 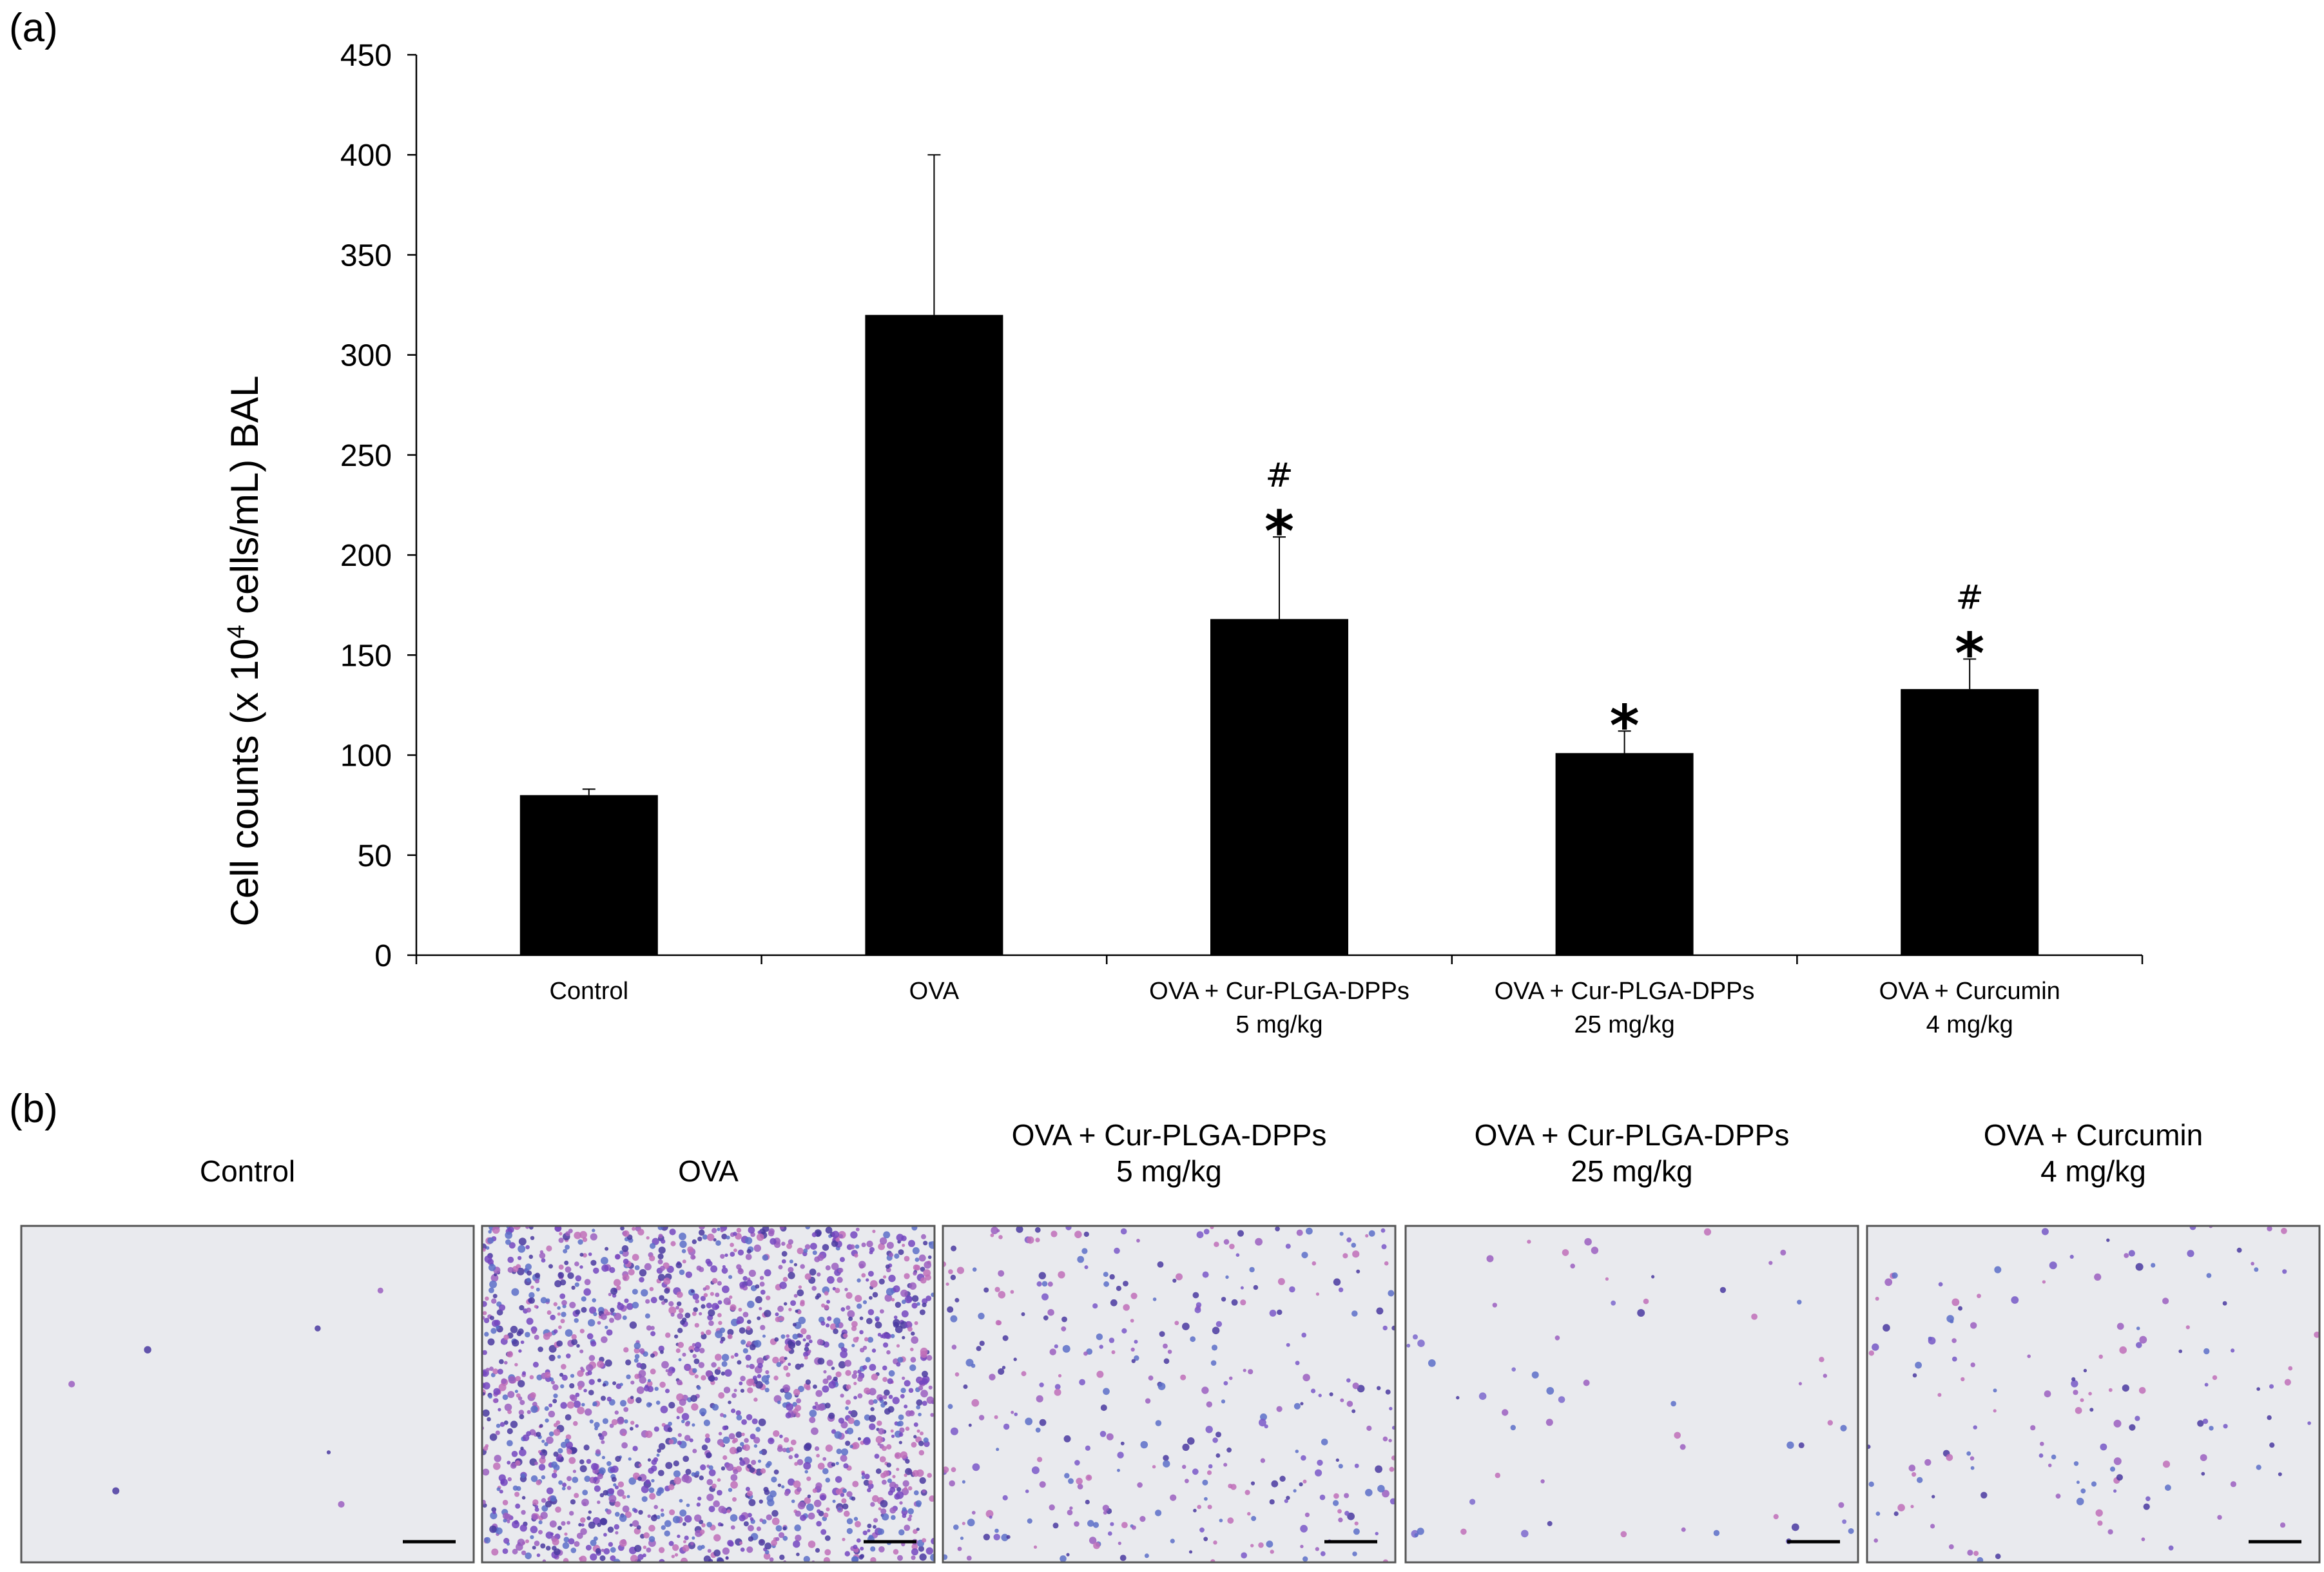 I want to click on y-axis-label: Cell counts (x 104 cells/mL) BAL, so click(x=244, y=651).